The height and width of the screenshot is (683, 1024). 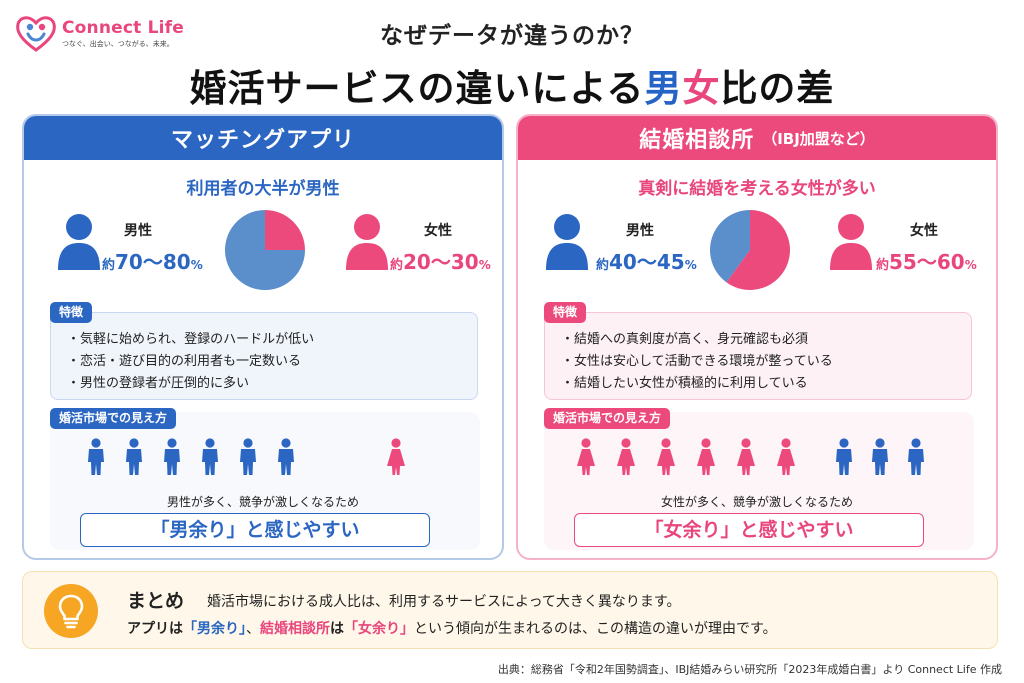 I want to click on female-percentage: 約55～60%, so click(x=926, y=260).